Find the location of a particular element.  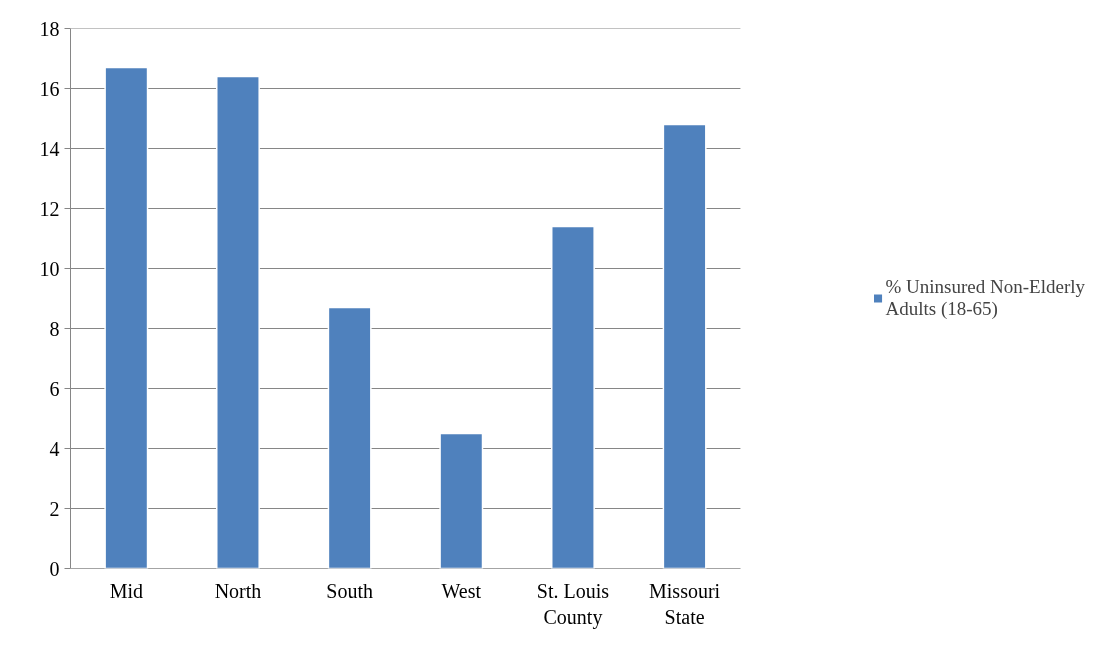

y-tick-label: 0 is located at coordinates (54, 568).